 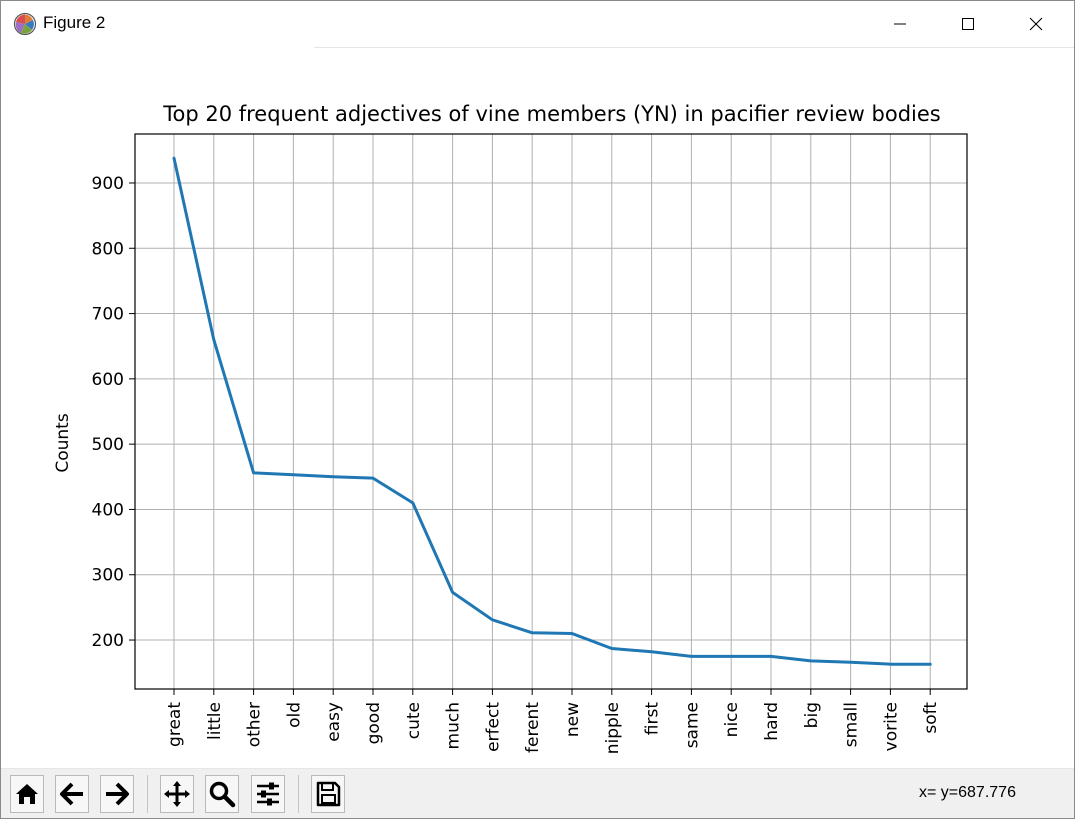 What do you see at coordinates (812, 715) in the screenshot?
I see `x-tick-label: big` at bounding box center [812, 715].